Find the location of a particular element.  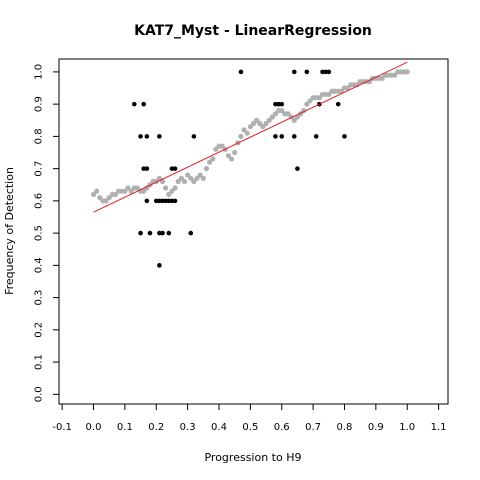

x-tick-label: 0.2 is located at coordinates (156, 427).